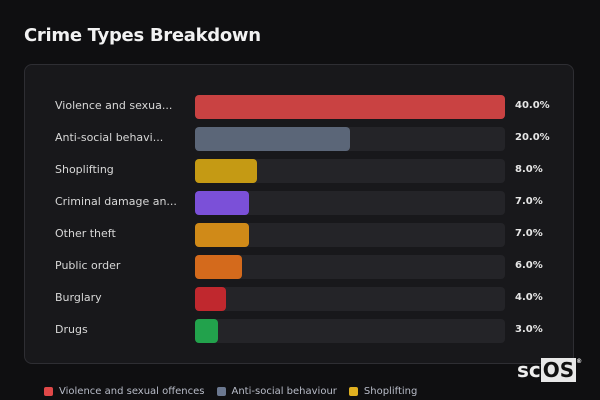 Image resolution: width=600 pixels, height=400 pixels. What do you see at coordinates (529, 265) in the screenshot?
I see `value-label: 6.0%` at bounding box center [529, 265].